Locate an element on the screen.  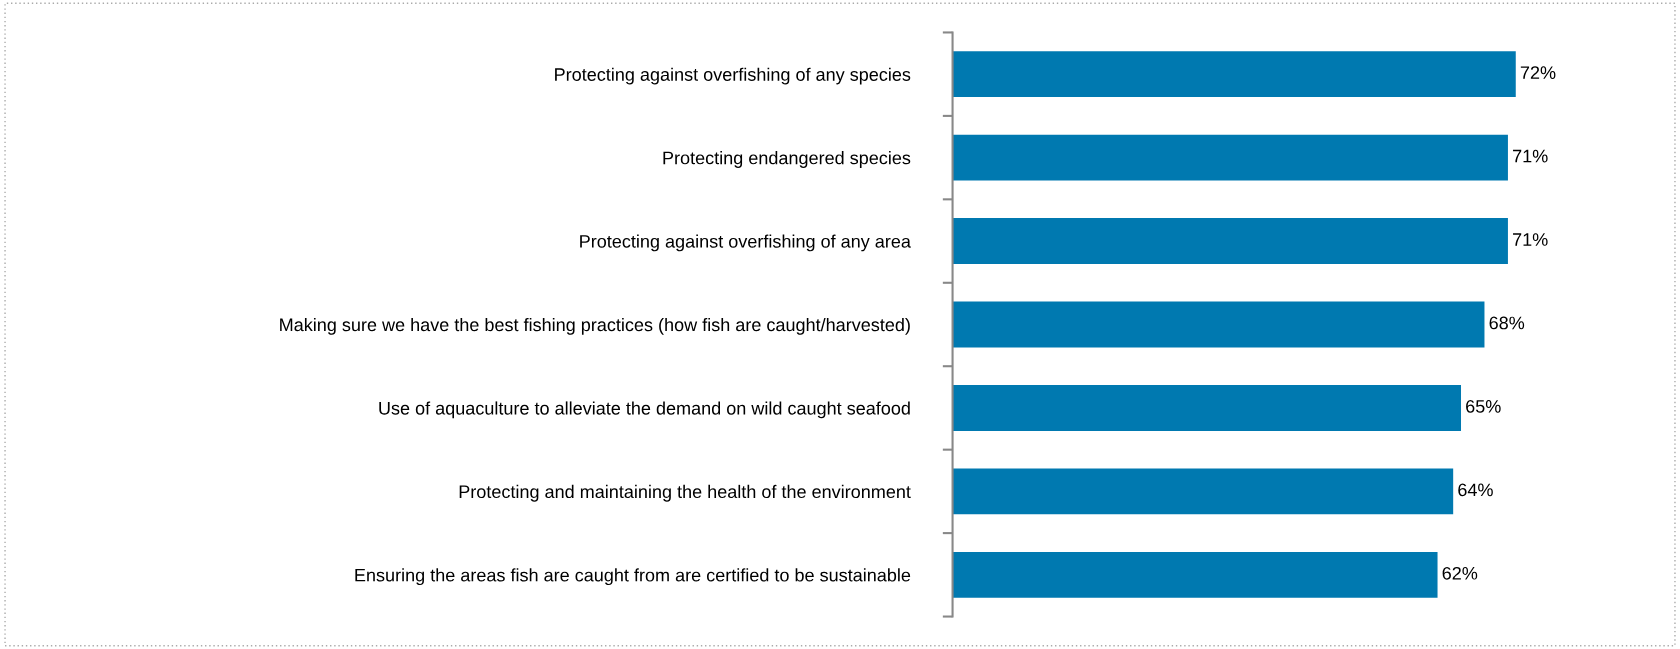
y-tick-label: Protecting and maintaining the health of the environment is located at coordinates (685, 493).